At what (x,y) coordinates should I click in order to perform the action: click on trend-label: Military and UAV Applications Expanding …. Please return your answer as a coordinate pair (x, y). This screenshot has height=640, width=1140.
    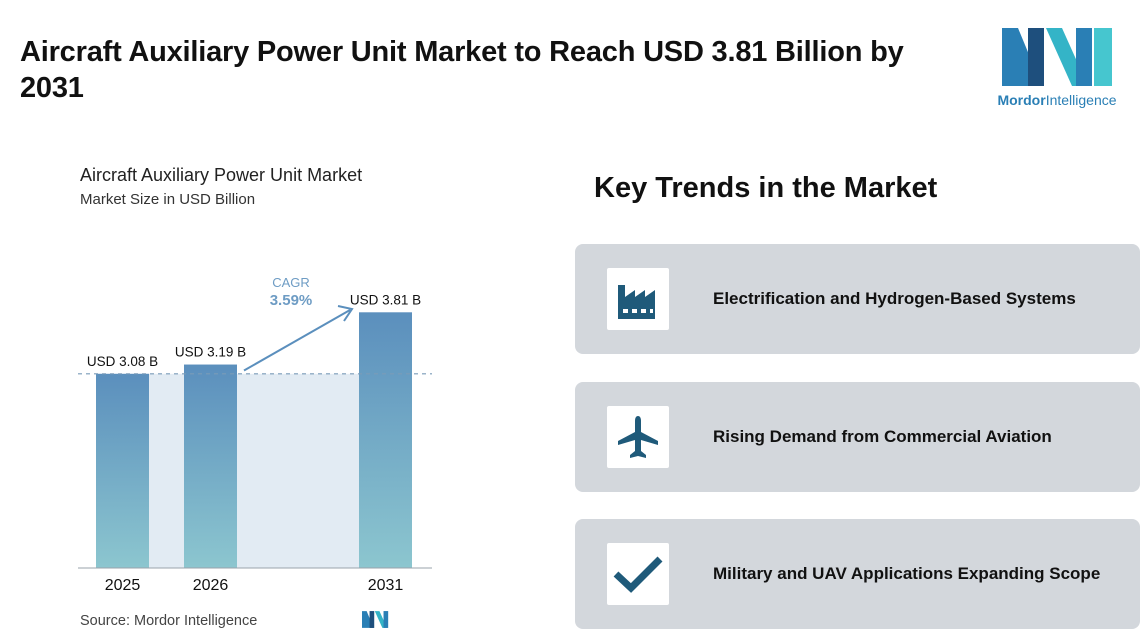
    Looking at the image, I should click on (907, 573).